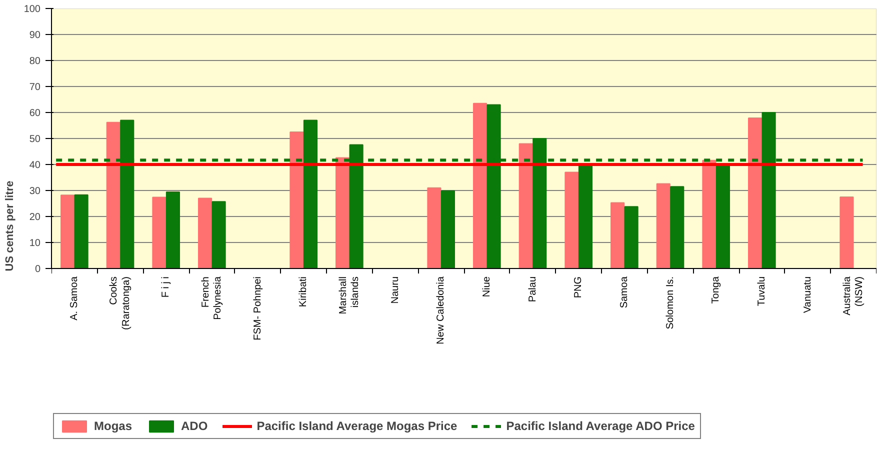  Describe the element at coordinates (10, 226) in the screenshot. I see `y-axis-title: US cents per litre` at that location.